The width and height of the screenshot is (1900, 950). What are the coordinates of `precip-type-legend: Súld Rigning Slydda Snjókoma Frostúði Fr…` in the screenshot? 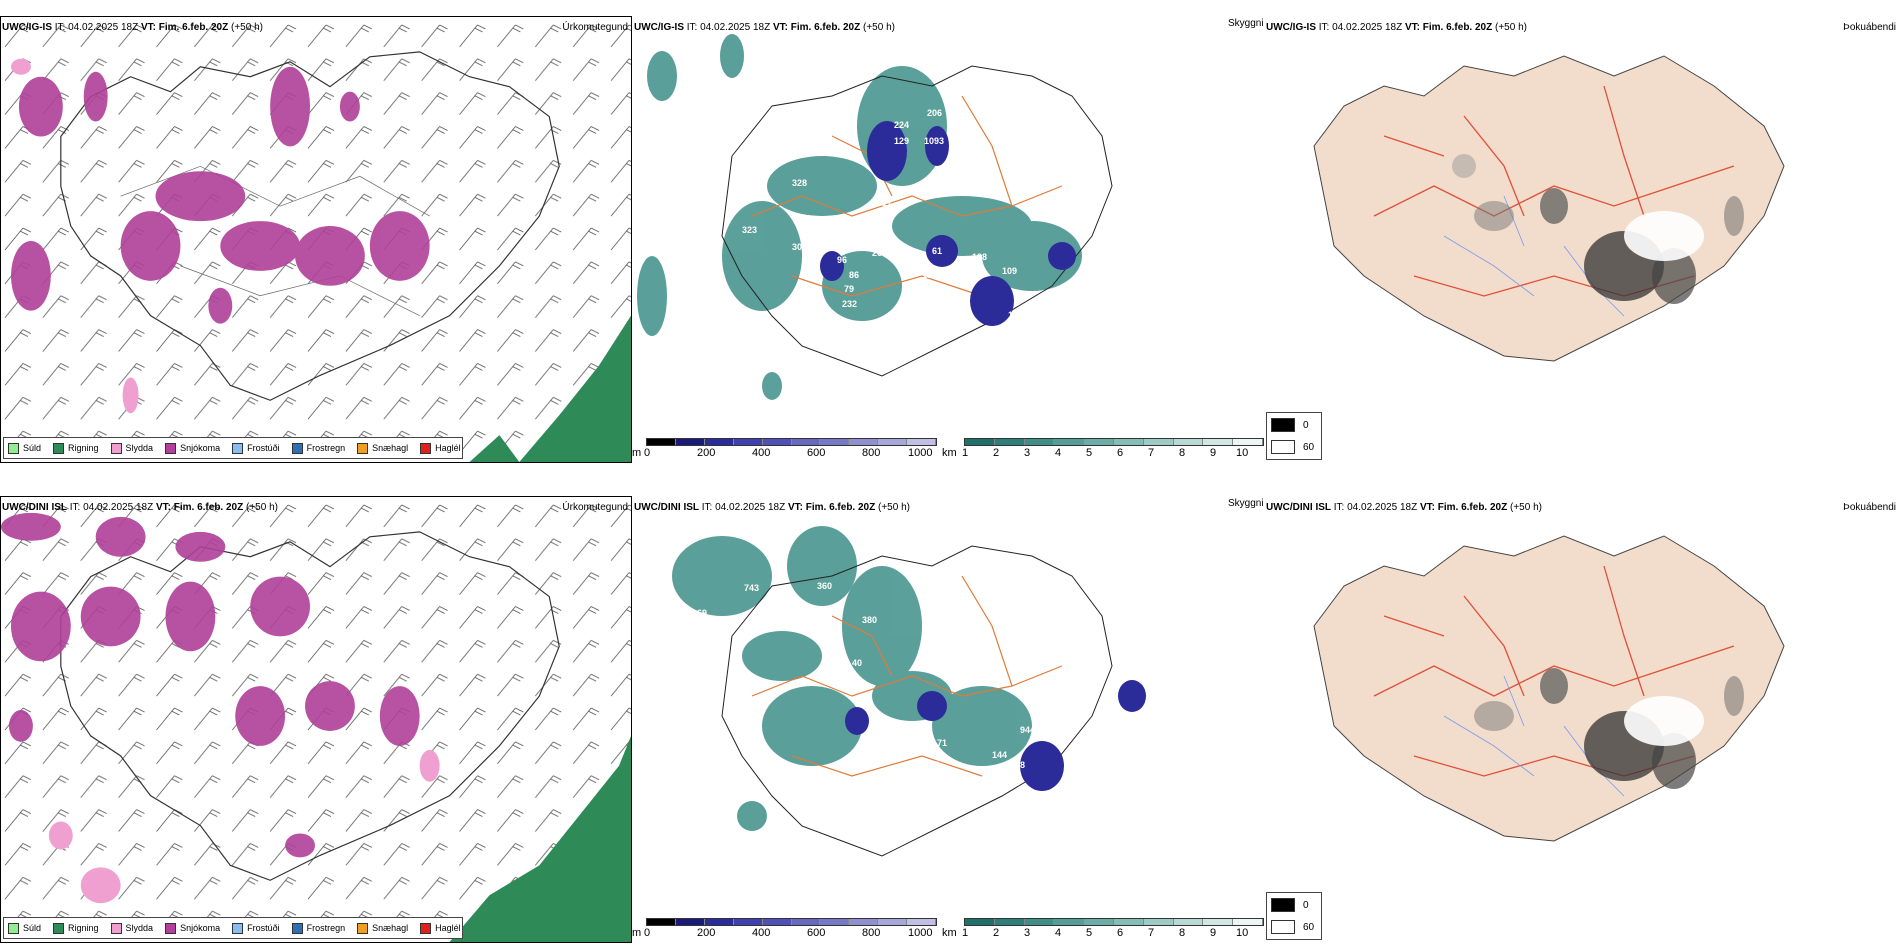 It's located at (233, 448).